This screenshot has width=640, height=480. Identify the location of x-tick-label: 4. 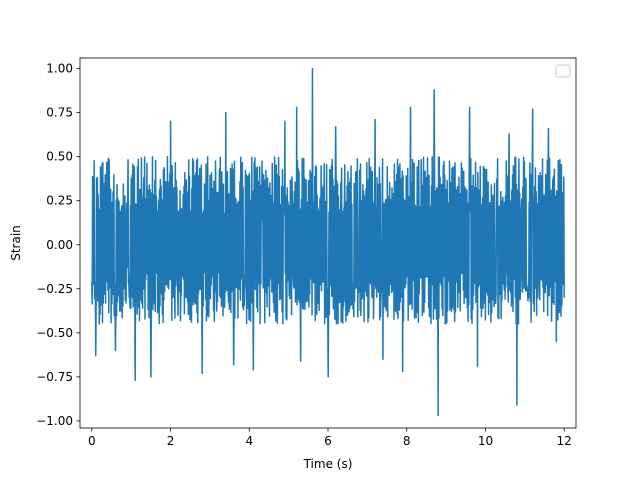
(249, 441).